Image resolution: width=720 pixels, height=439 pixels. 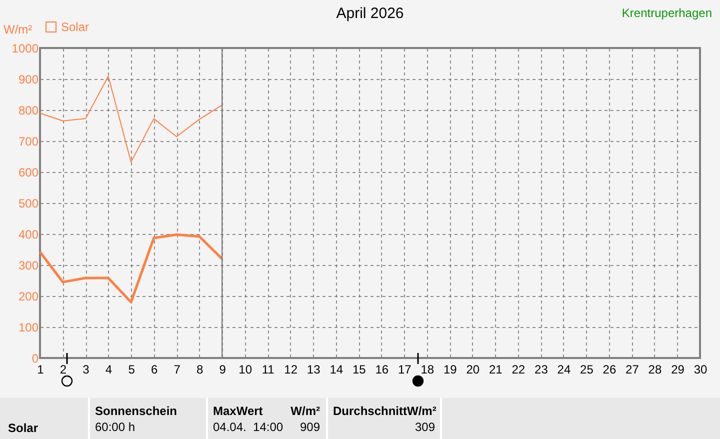 I want to click on x-tick-label: 23, so click(x=541, y=369).